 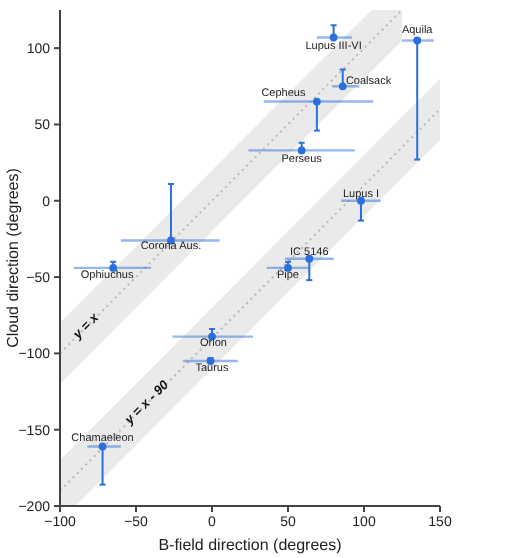 What do you see at coordinates (12, 257) in the screenshot?
I see `y-axis-title: Cloud direction (degrees)` at bounding box center [12, 257].